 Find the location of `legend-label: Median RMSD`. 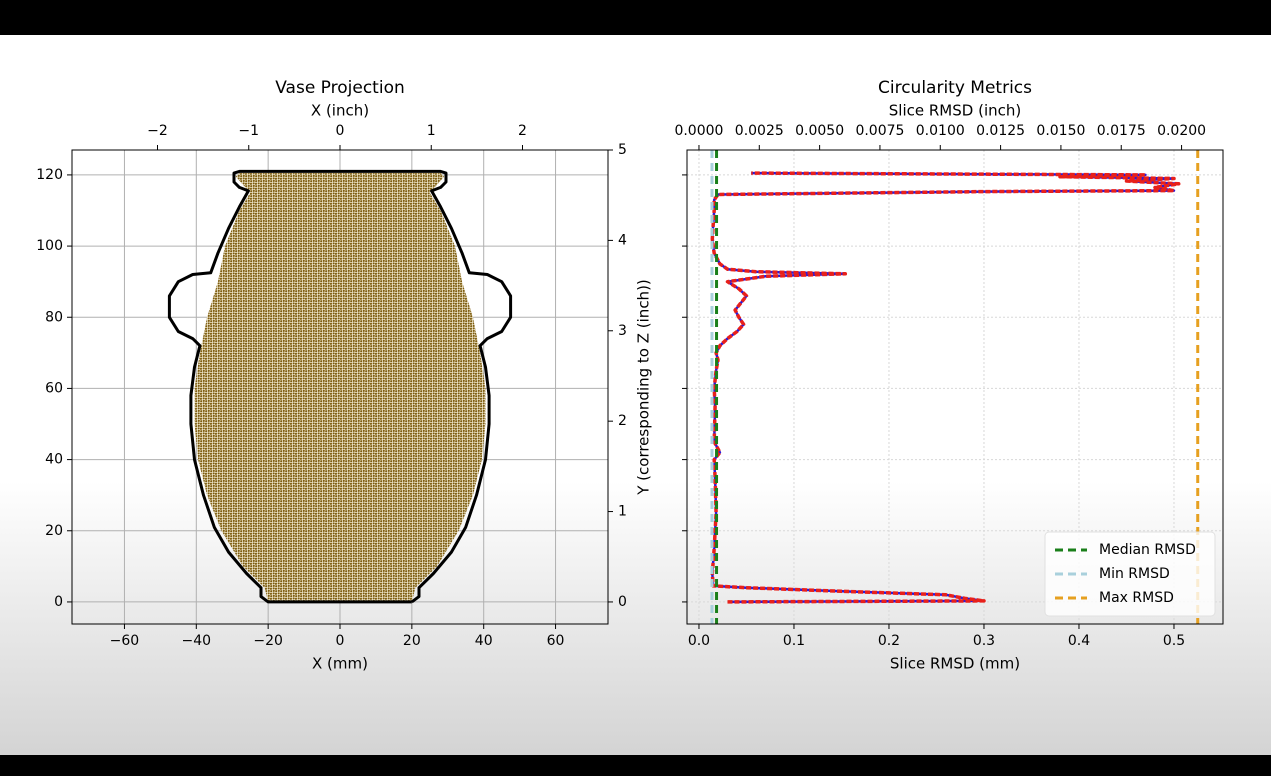

legend-label: Median RMSD is located at coordinates (1147, 550).